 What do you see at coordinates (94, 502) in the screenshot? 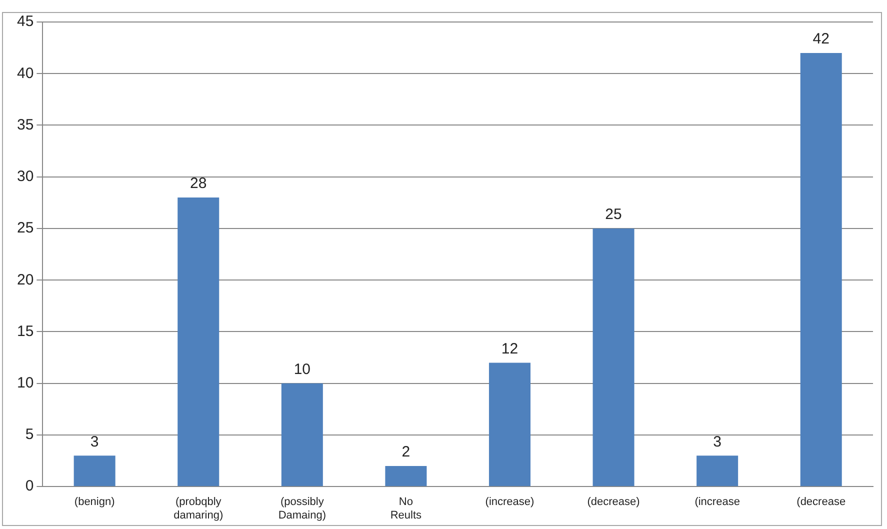
I see `x-tick-label: (benign)` at bounding box center [94, 502].